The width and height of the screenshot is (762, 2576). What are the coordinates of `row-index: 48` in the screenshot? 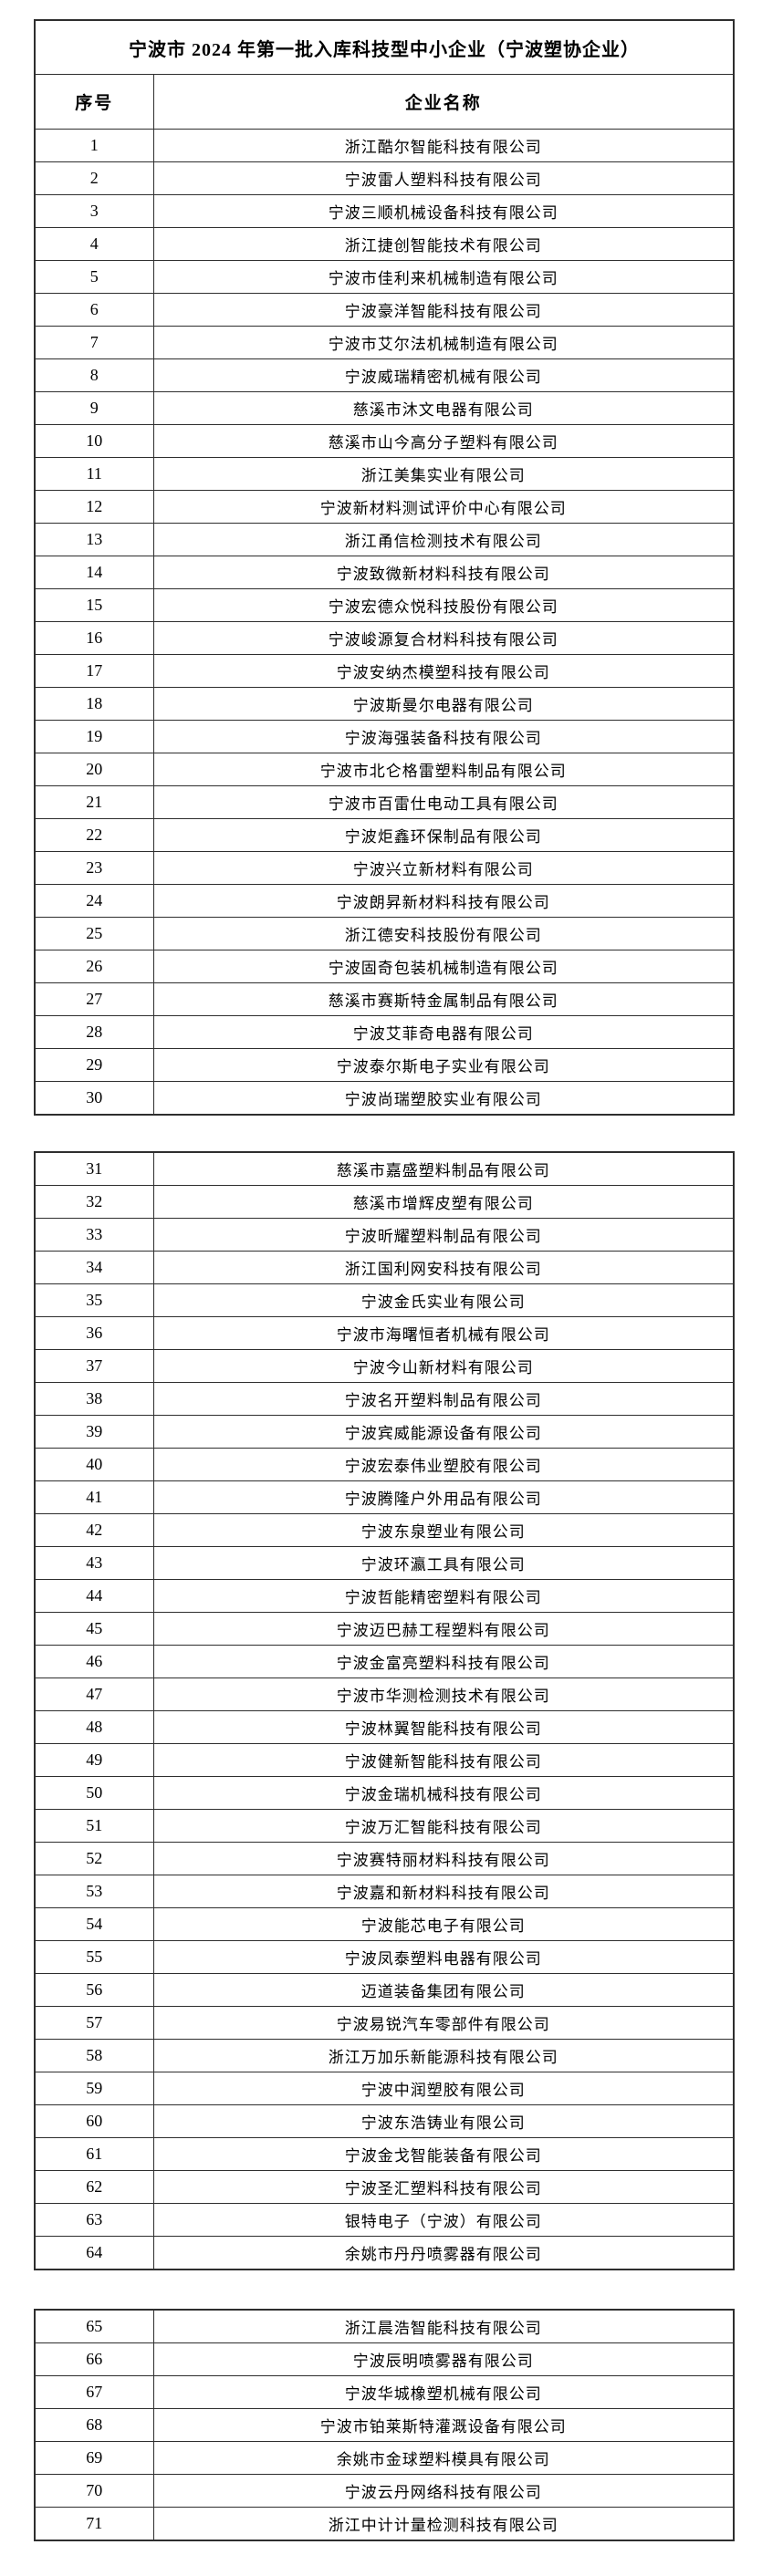 It's located at (94, 1727).